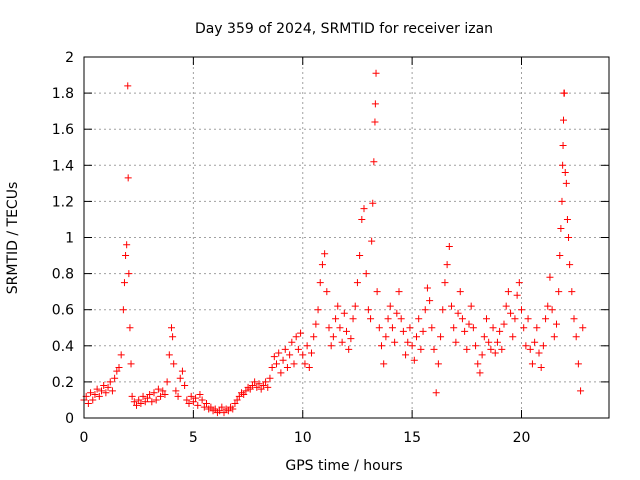 Image resolution: width=640 pixels, height=480 pixels. Describe the element at coordinates (63, 275) in the screenshot. I see `y-tick-label: 0.8` at that location.